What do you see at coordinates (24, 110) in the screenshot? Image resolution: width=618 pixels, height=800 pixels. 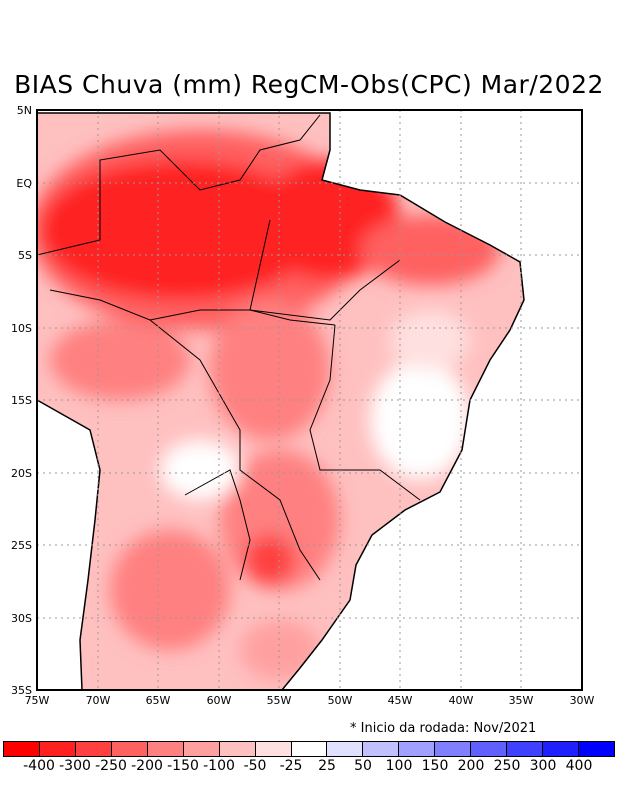 I see `lat-label: 5N` at bounding box center [24, 110].